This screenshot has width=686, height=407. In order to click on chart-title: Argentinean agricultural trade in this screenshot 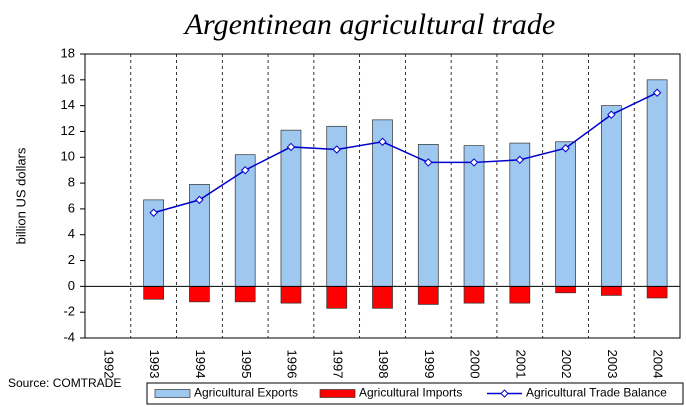, I will do `click(369, 24)`.